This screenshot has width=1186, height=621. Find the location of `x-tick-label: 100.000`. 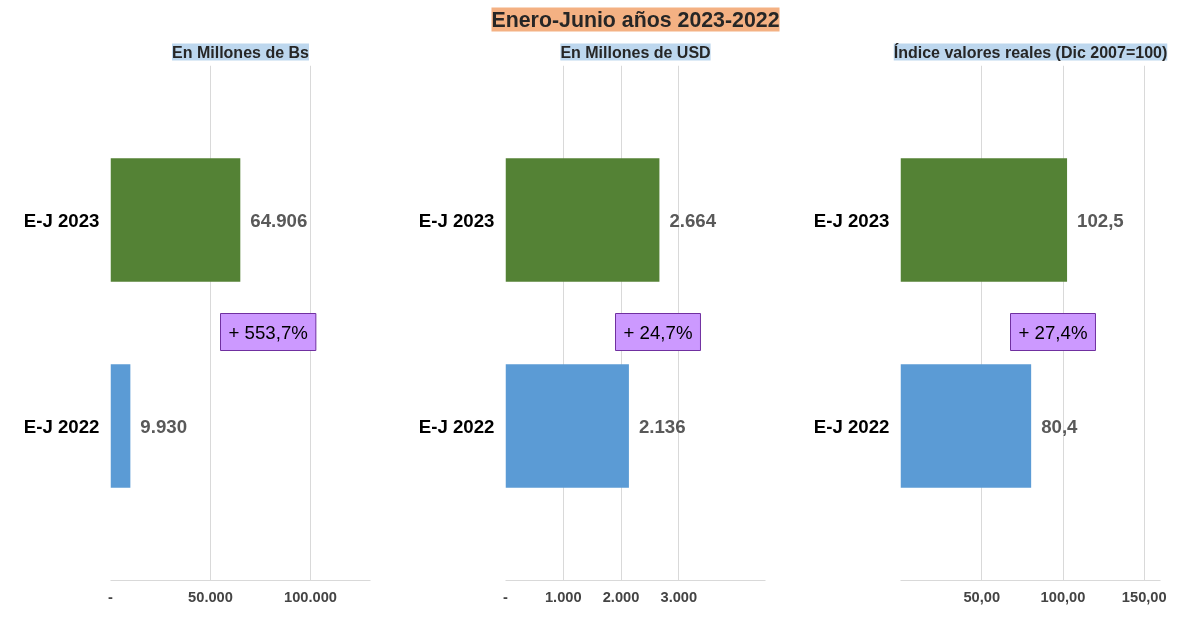

x-tick-label: 100.000 is located at coordinates (310, 596).